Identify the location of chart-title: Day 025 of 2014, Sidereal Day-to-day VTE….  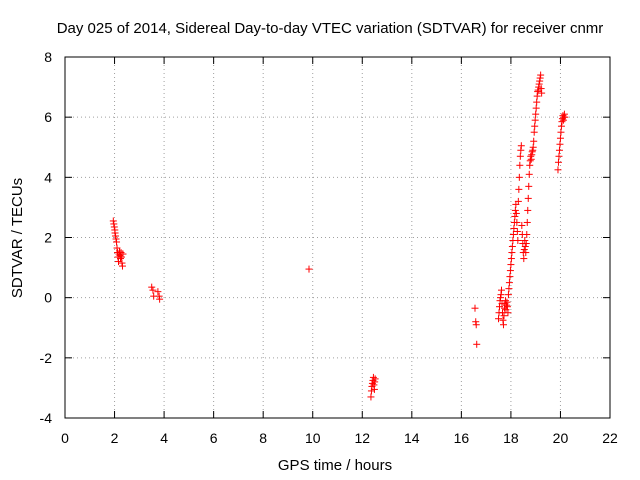
(330, 28).